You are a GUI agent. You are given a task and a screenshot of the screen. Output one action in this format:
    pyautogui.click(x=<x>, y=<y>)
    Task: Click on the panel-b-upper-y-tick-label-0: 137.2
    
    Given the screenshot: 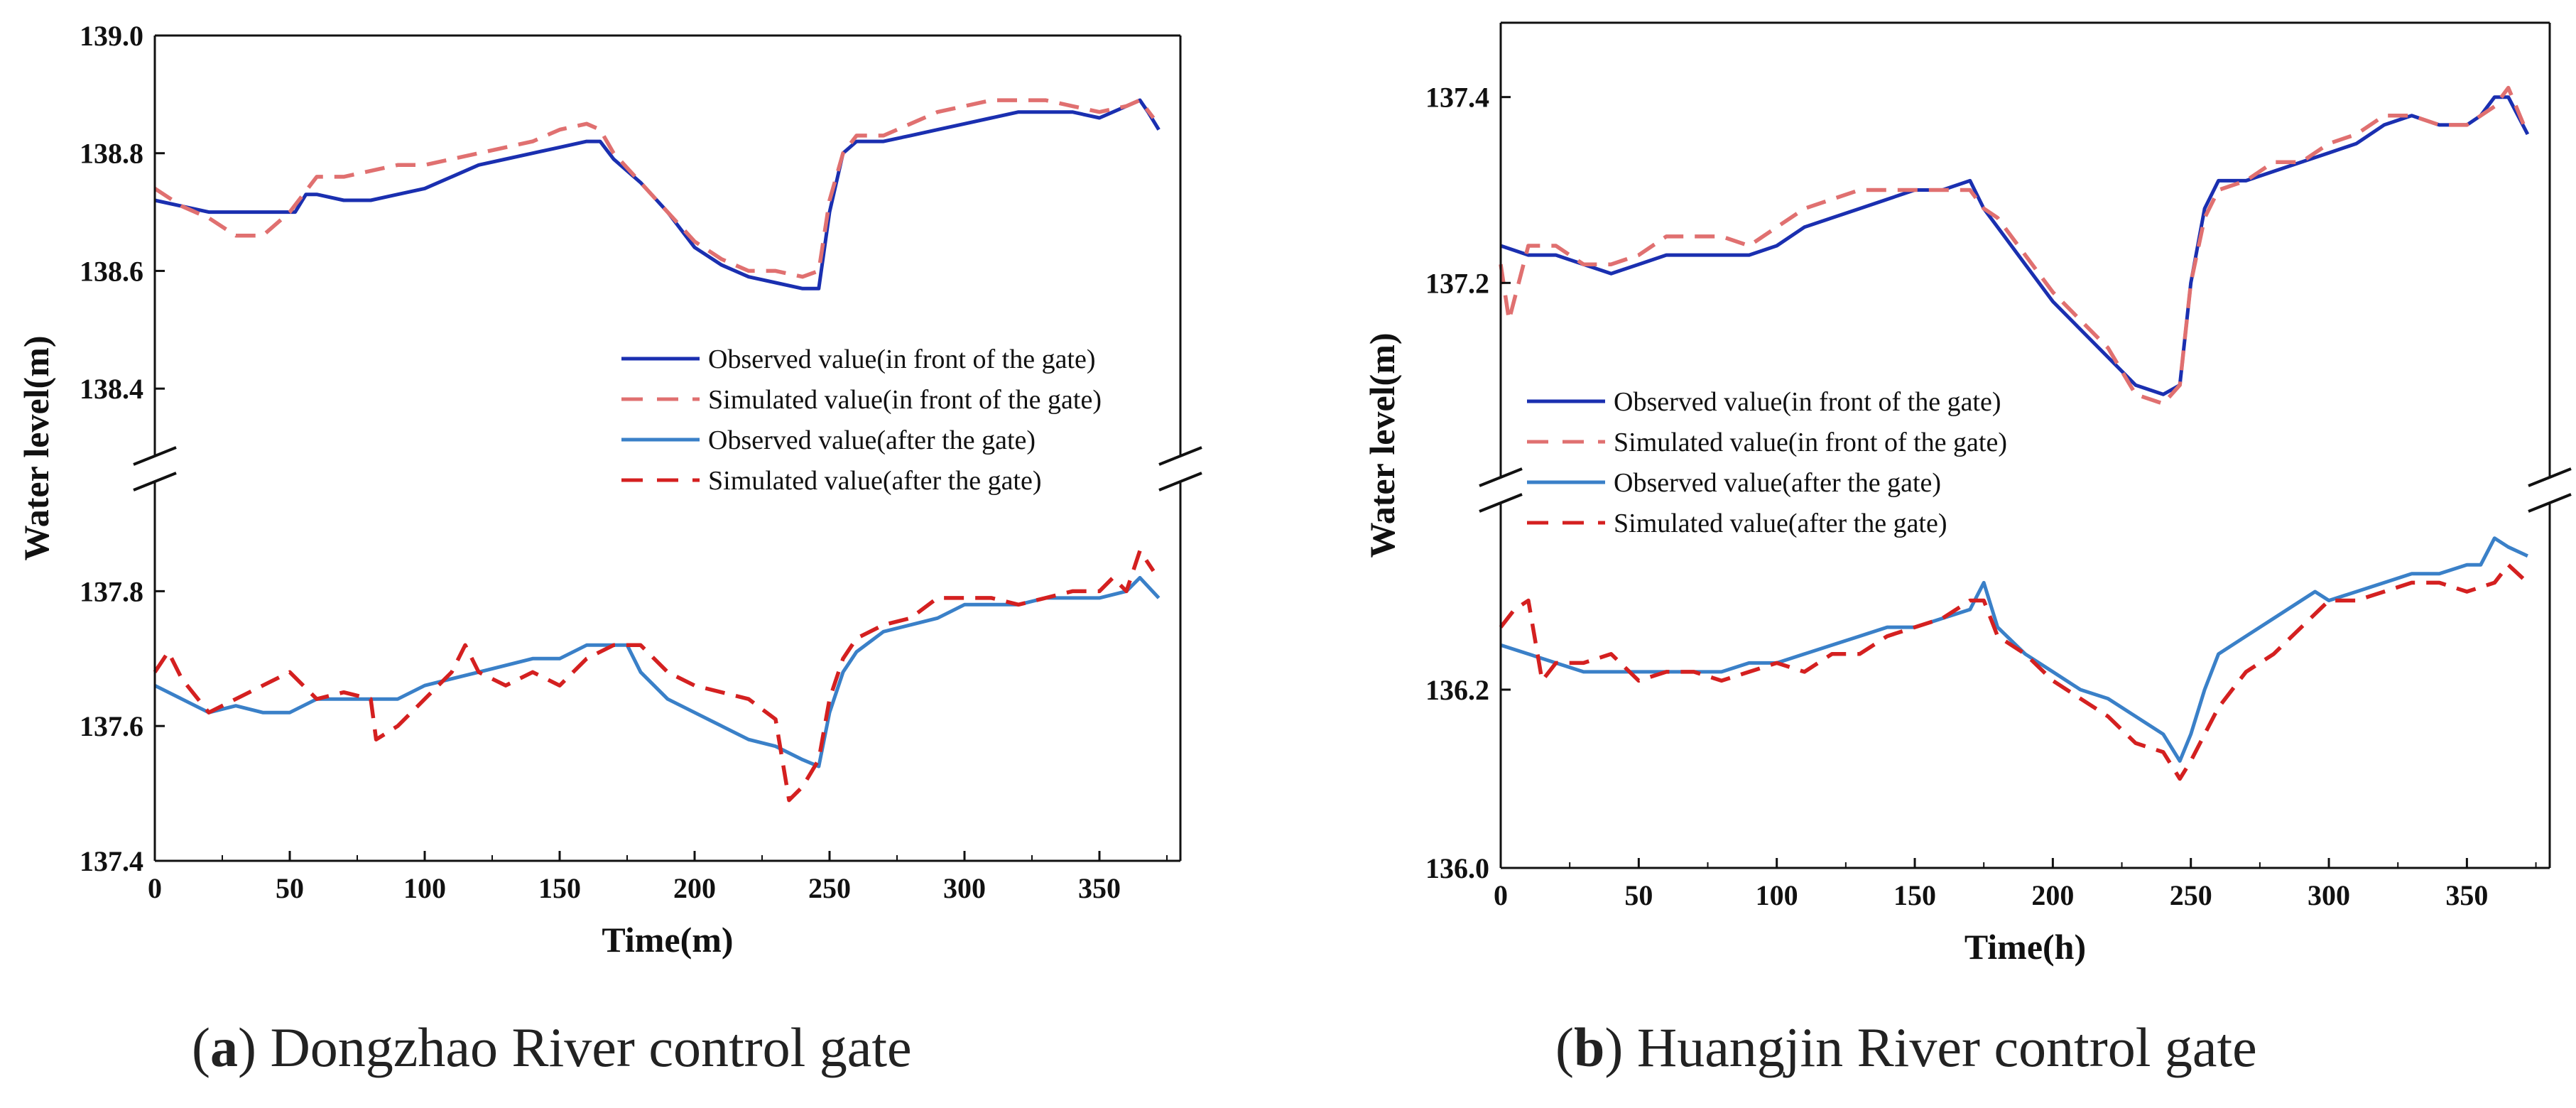 What is the action you would take?
    pyautogui.click(x=1457, y=283)
    